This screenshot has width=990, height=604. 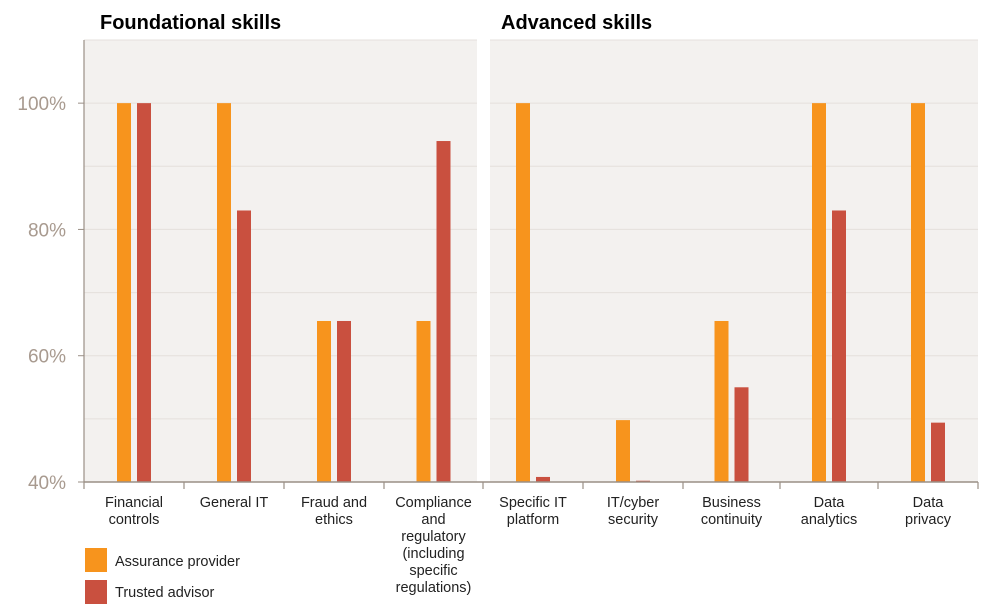 I want to click on bar-trusted-advisor-fraud-and-ethics, so click(x=344, y=401).